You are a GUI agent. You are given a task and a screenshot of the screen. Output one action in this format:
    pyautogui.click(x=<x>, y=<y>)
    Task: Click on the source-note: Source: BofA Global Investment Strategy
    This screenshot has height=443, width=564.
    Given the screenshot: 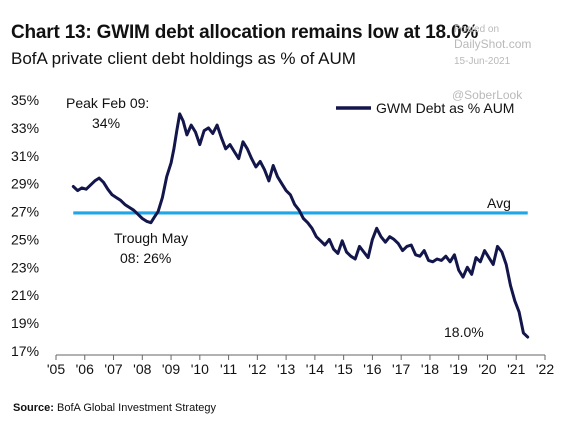 What is the action you would take?
    pyautogui.click(x=114, y=408)
    